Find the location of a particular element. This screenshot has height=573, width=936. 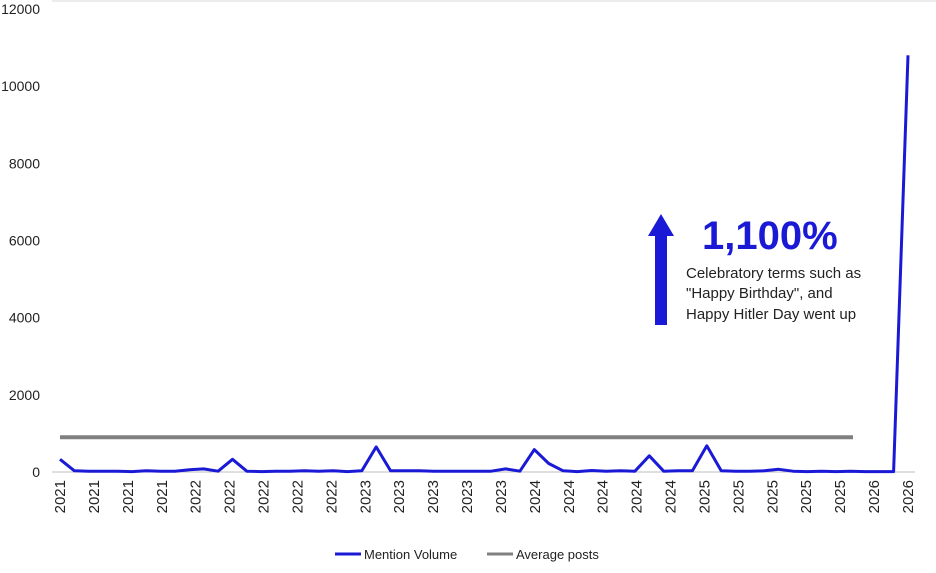

callout-line-2: "Happy Birthday", and is located at coordinates (759, 293).